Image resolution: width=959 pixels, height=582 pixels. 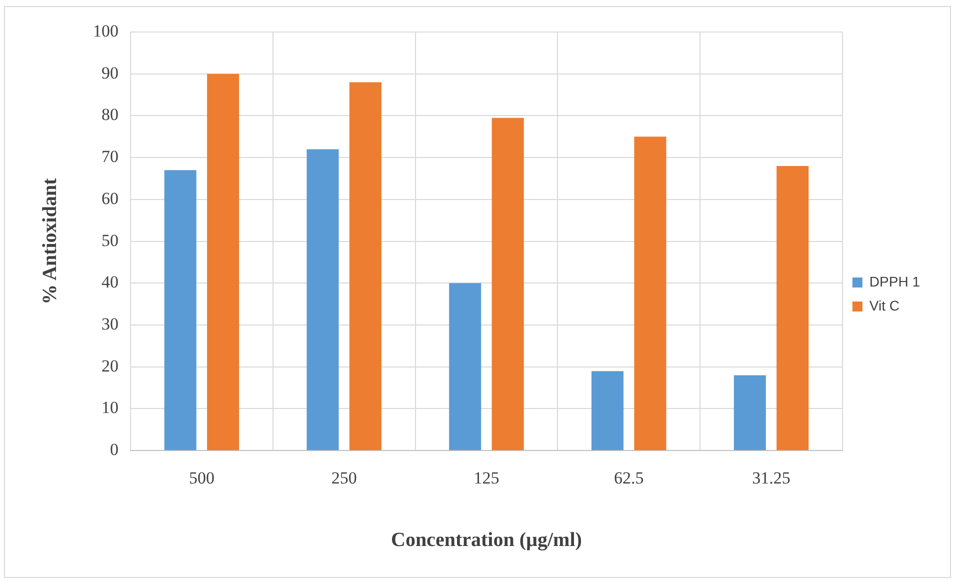 What do you see at coordinates (110, 408) in the screenshot?
I see `y-tick-label: 10` at bounding box center [110, 408].